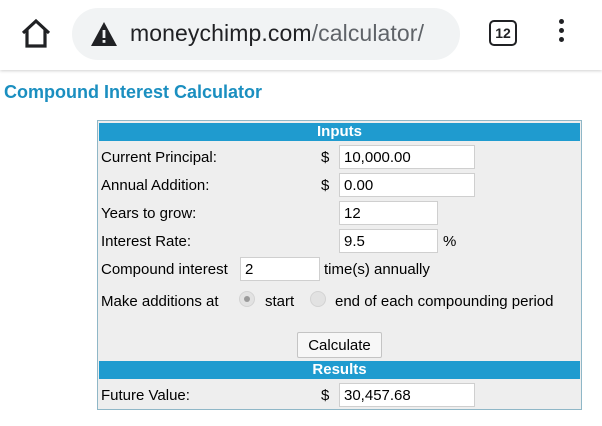 The height and width of the screenshot is (426, 602). What do you see at coordinates (104, 34) in the screenshot?
I see `warning-triangle-icon` at bounding box center [104, 34].